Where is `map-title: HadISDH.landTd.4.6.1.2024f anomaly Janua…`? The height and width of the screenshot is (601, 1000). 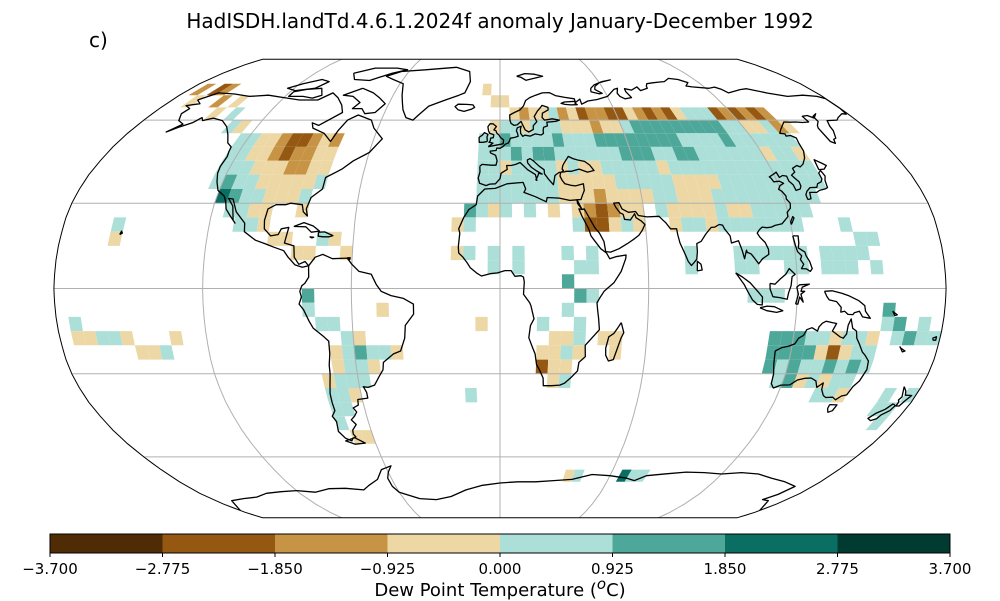 map-title: HadISDH.landTd.4.6.1.2024f anomaly Janua… is located at coordinates (500, 21).